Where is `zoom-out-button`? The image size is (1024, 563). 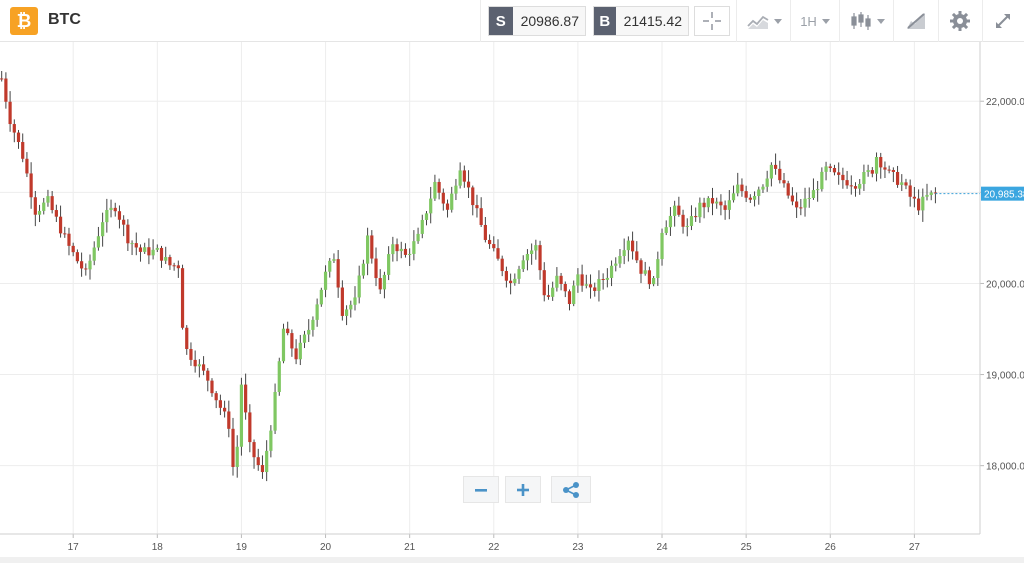
zoom-out-button is located at coordinates (481, 489).